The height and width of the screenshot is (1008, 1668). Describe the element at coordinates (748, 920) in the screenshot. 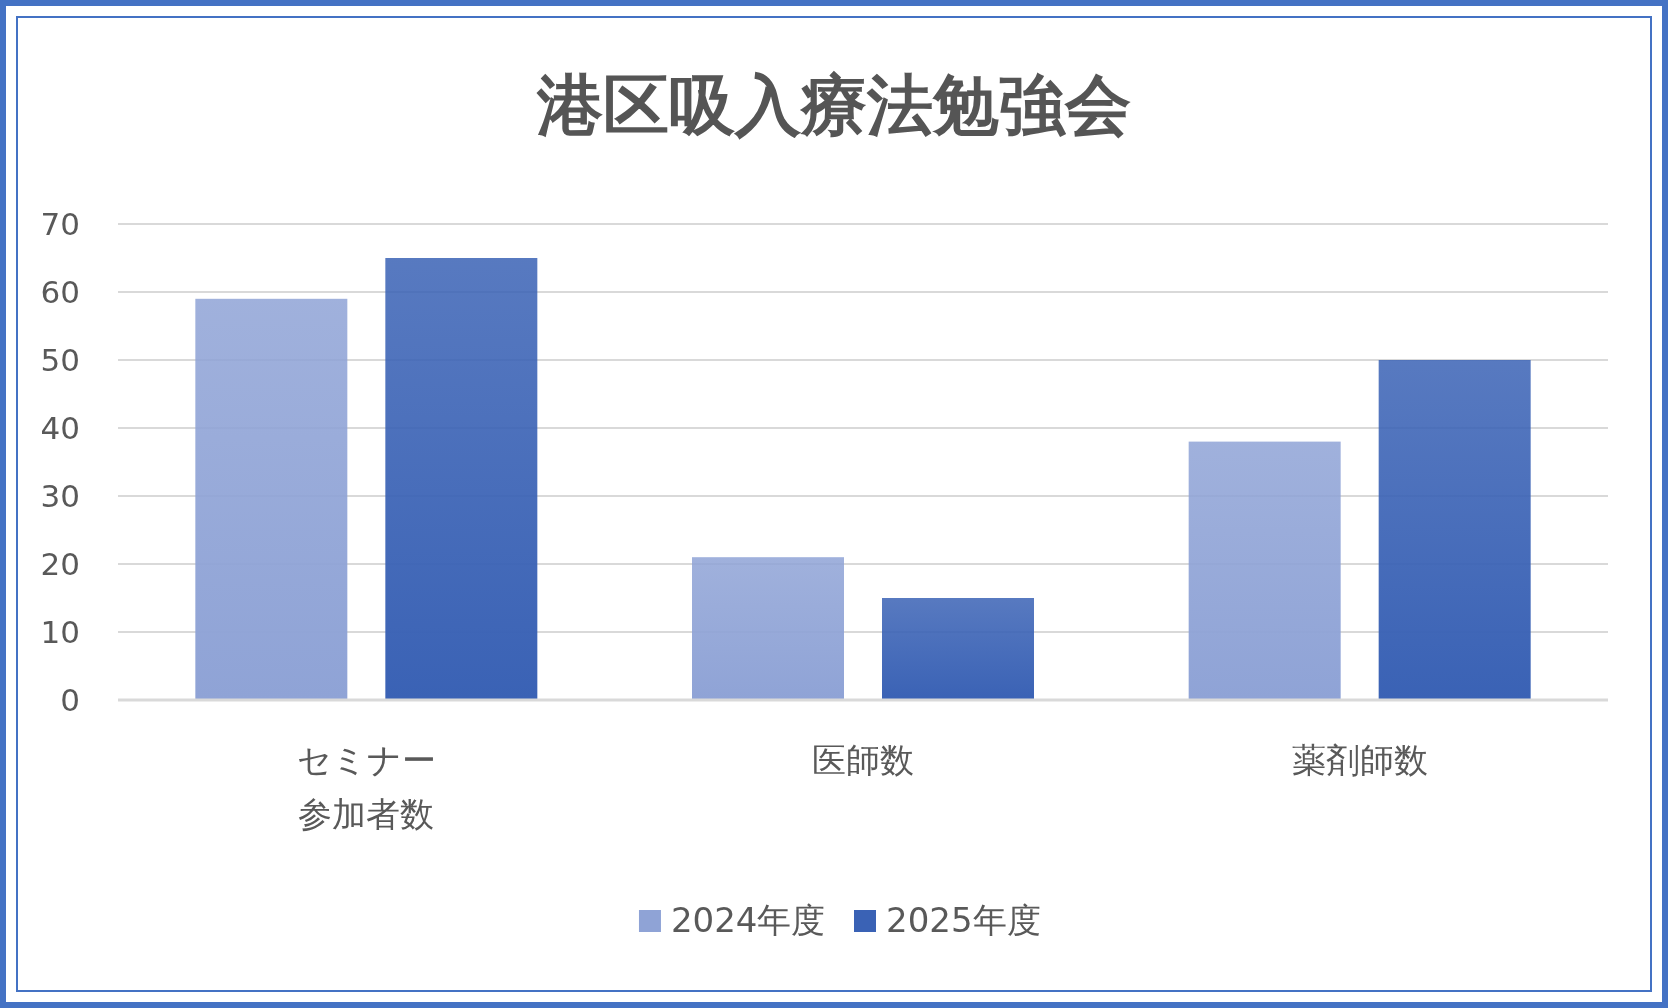

I see `legend-label: 2024年度` at that location.